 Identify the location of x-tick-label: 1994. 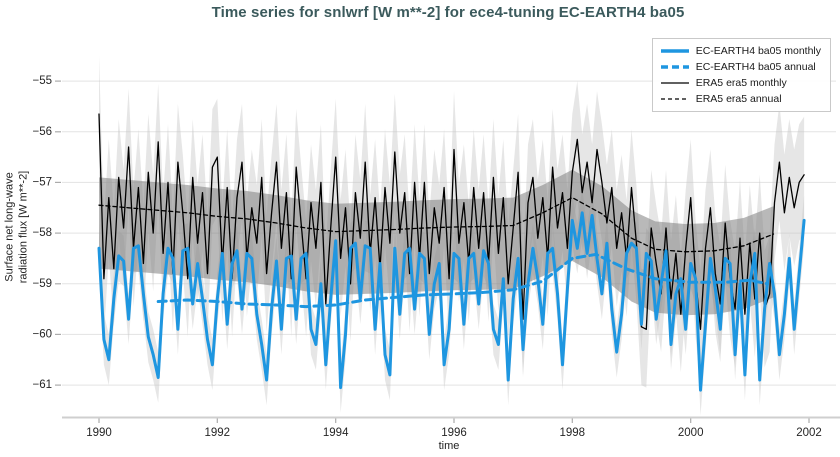
(336, 433).